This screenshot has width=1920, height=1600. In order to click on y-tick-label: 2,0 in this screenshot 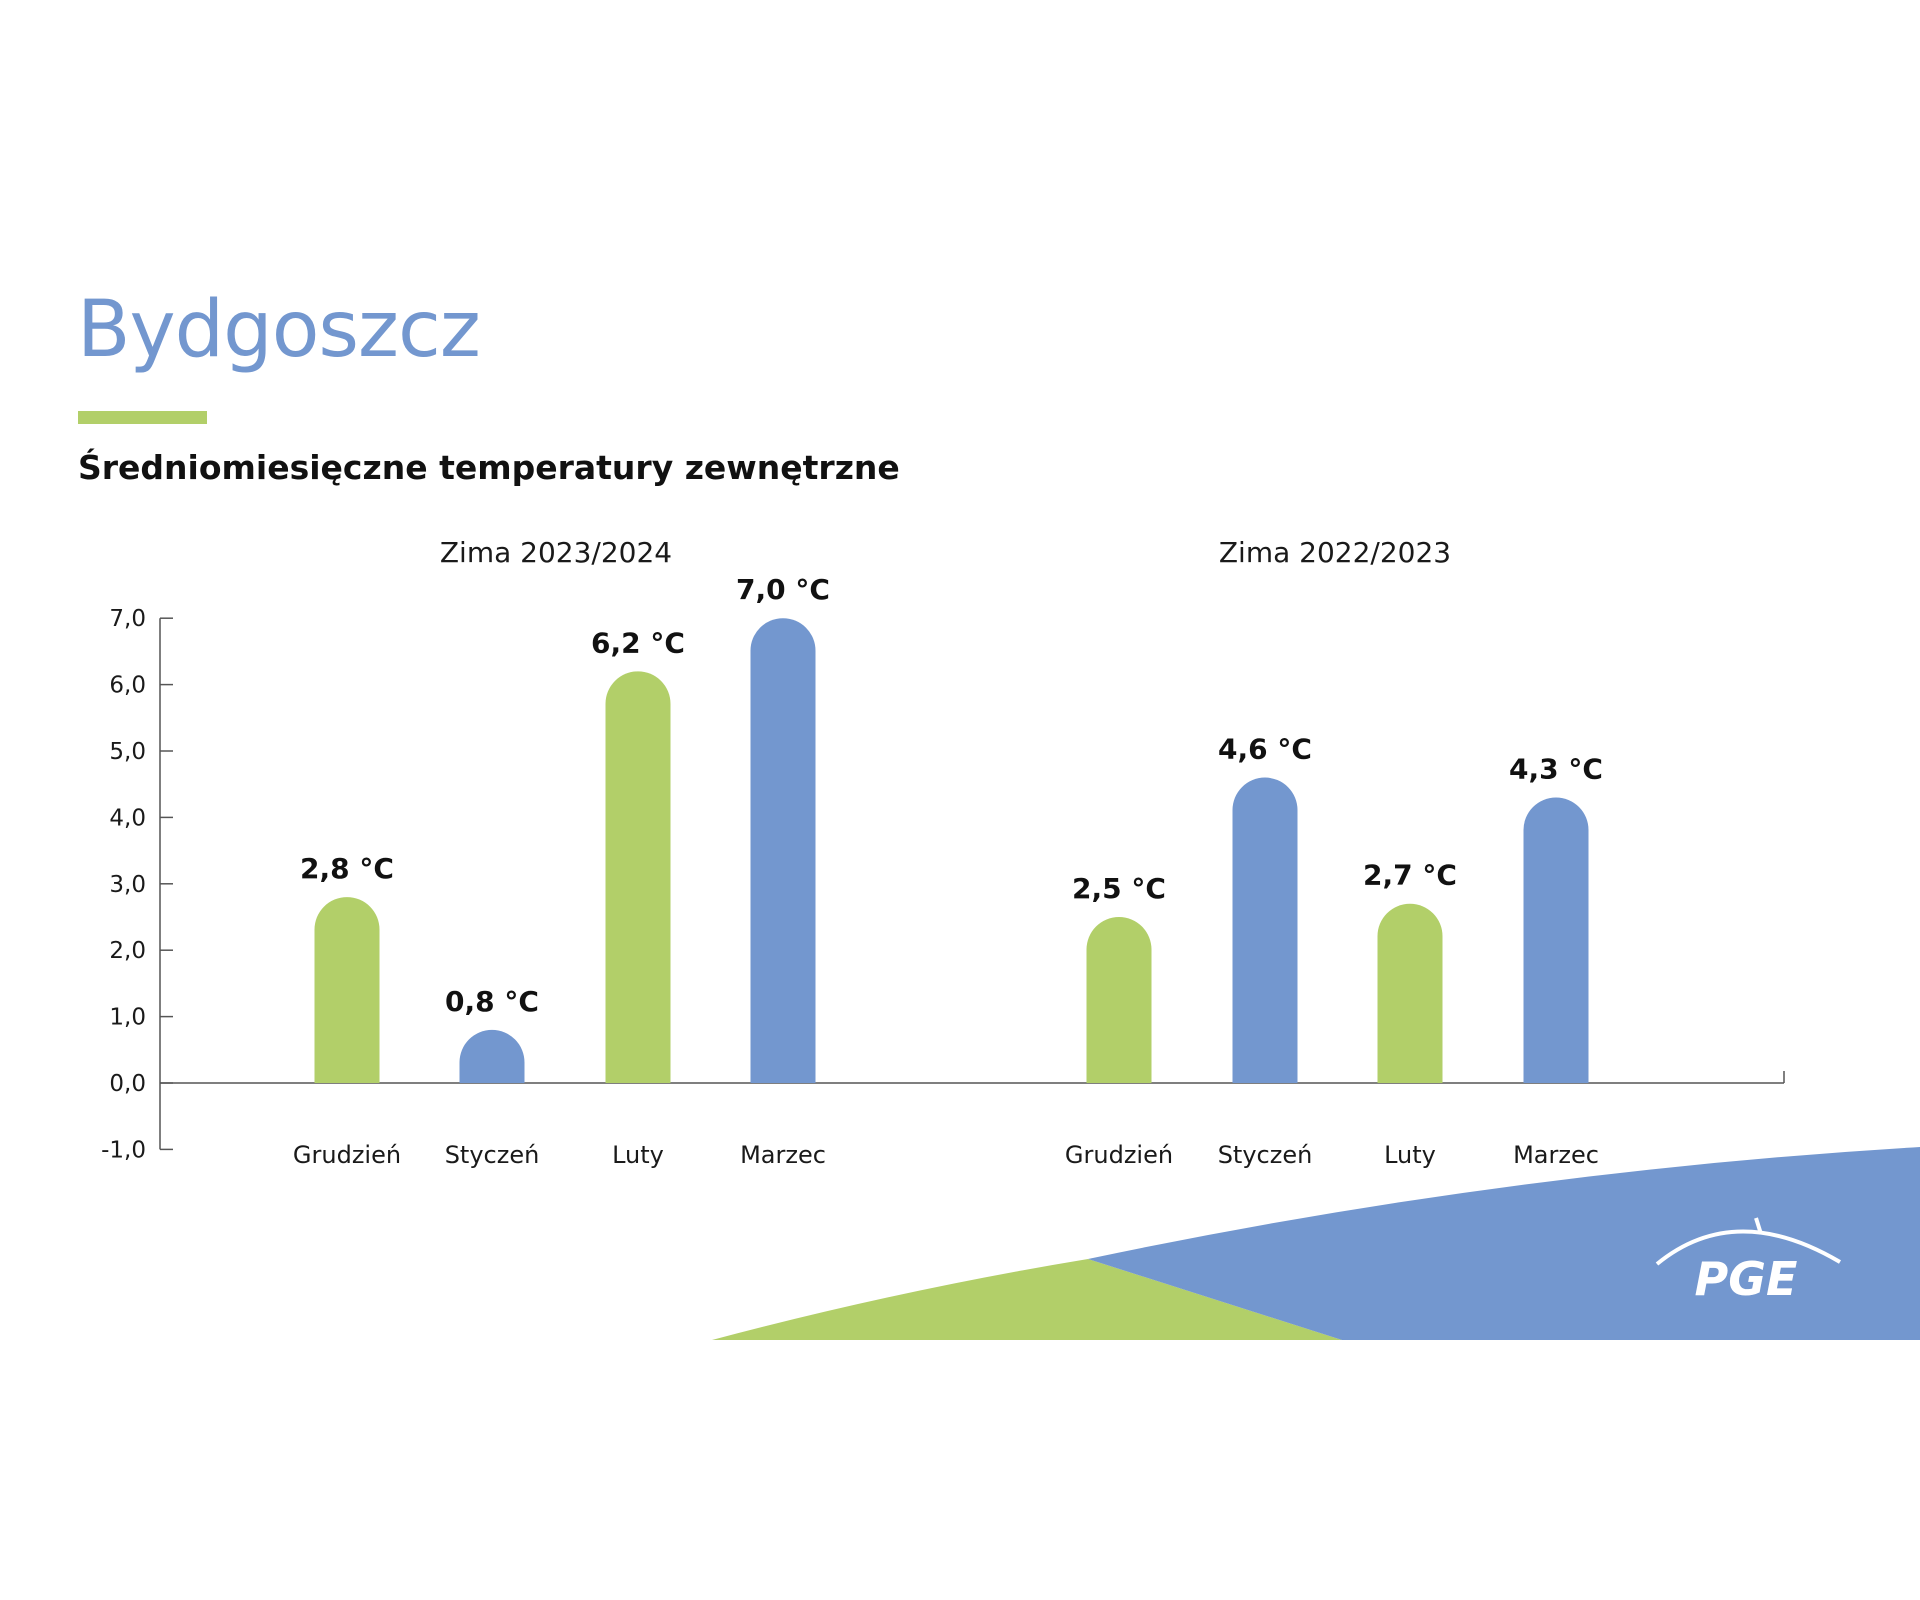, I will do `click(127, 951)`.